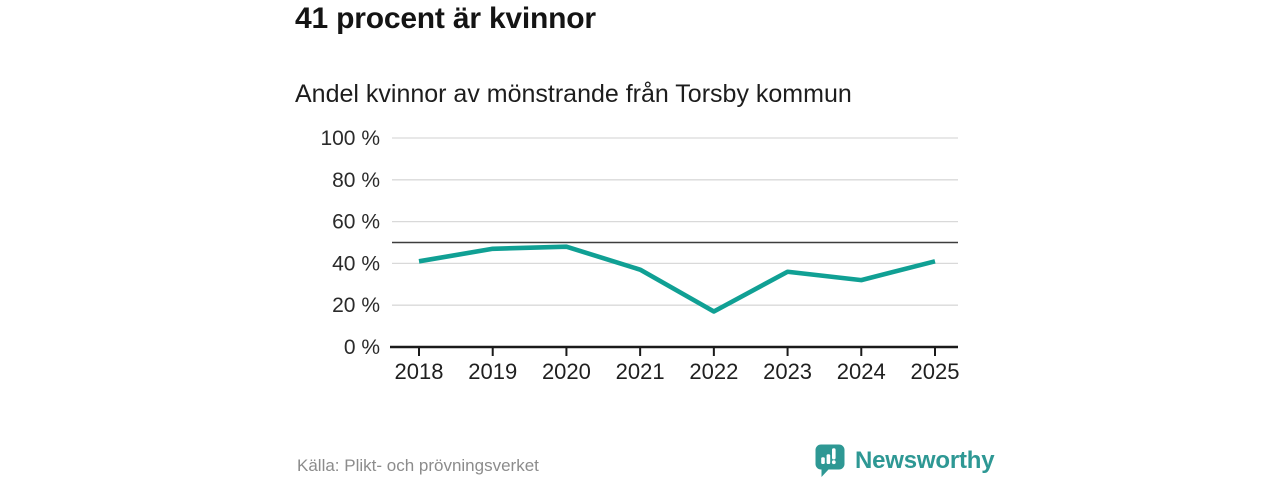 The width and height of the screenshot is (1280, 480). I want to click on x-axis-labels: 2018 2019 2020 2021 2022 2023 2024 2025, so click(677, 371).